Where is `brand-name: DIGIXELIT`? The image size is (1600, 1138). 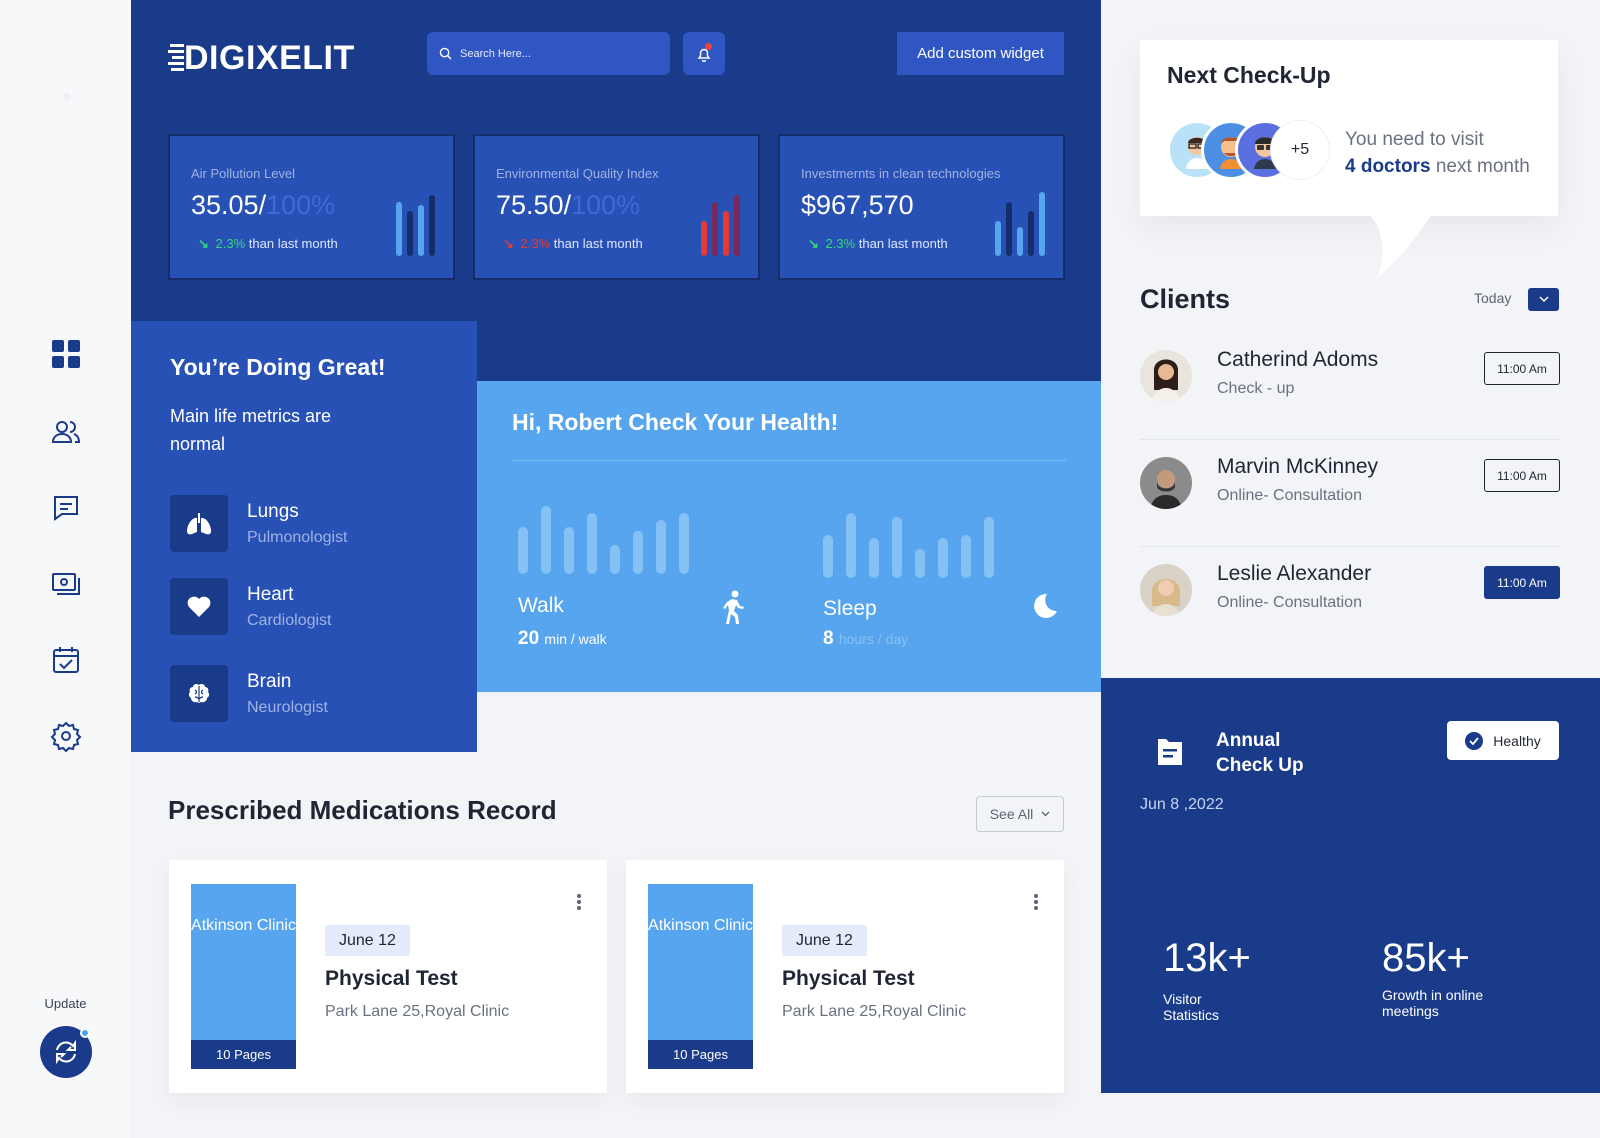 brand-name: DIGIXELIT is located at coordinates (269, 57).